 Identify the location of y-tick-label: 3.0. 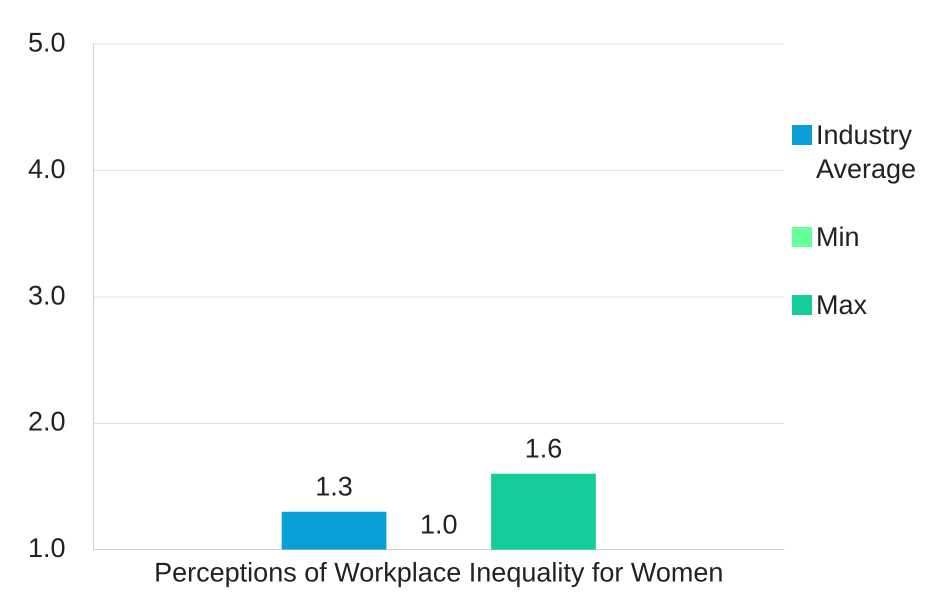
(47, 295).